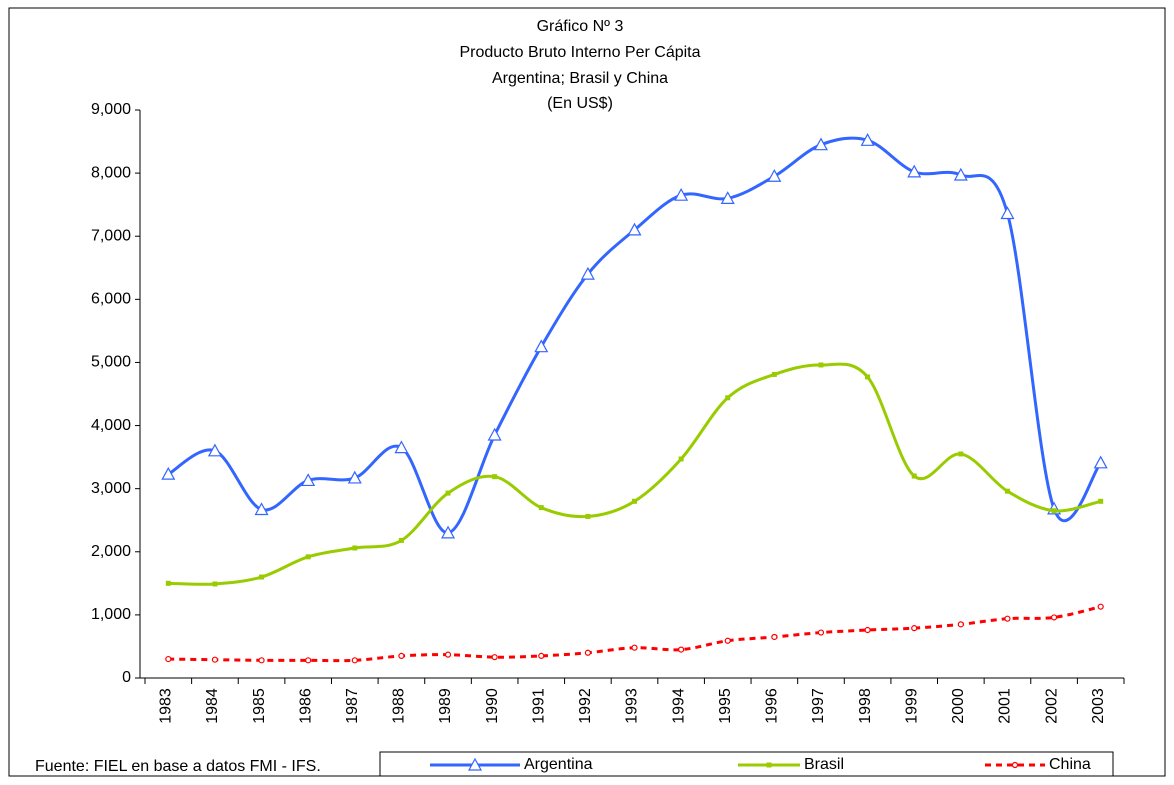 The width and height of the screenshot is (1174, 785). What do you see at coordinates (538, 706) in the screenshot?
I see `x-tick-label: 1991` at bounding box center [538, 706].